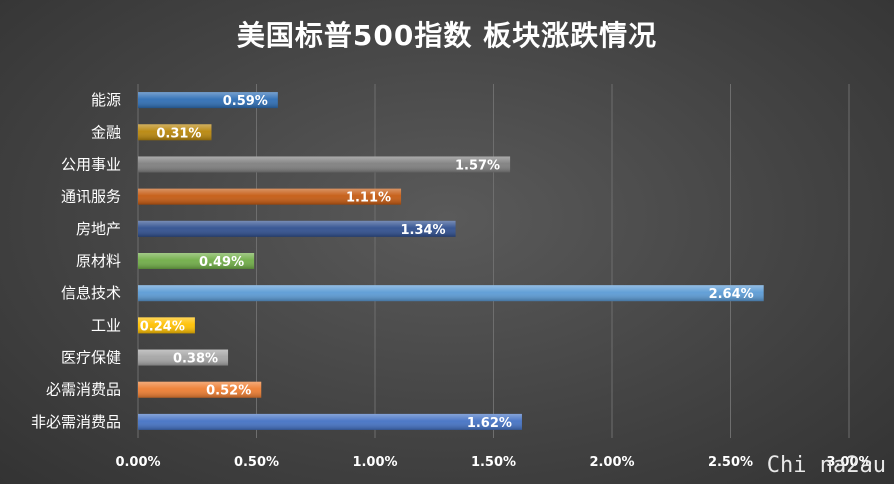 Image resolution: width=894 pixels, height=484 pixels. What do you see at coordinates (137, 462) in the screenshot?
I see `x-tick-label: 0.00%` at bounding box center [137, 462].